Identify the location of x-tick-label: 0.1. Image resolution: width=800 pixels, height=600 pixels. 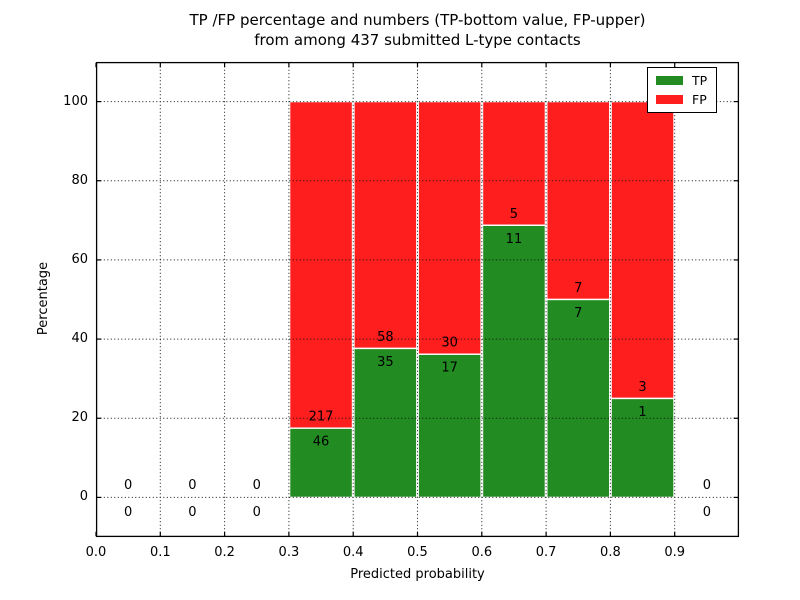
(160, 552).